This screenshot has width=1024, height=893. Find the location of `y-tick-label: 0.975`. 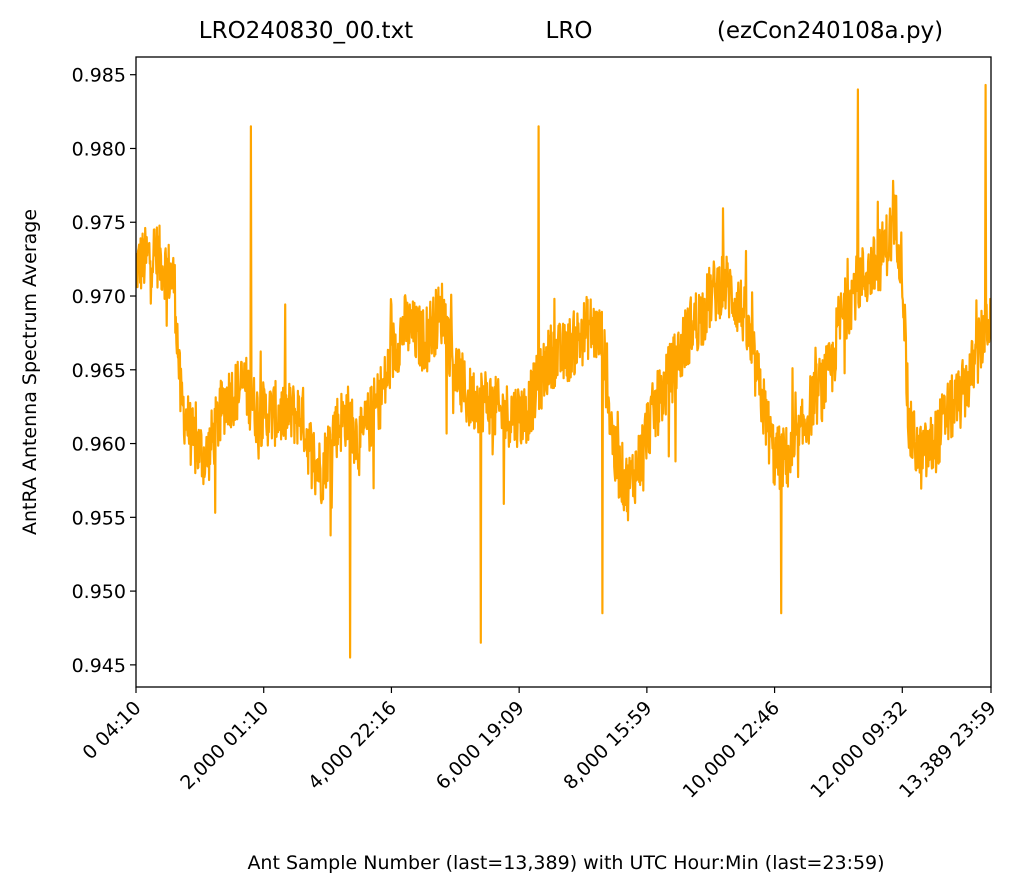

y-tick-label: 0.975 is located at coordinates (99, 223).